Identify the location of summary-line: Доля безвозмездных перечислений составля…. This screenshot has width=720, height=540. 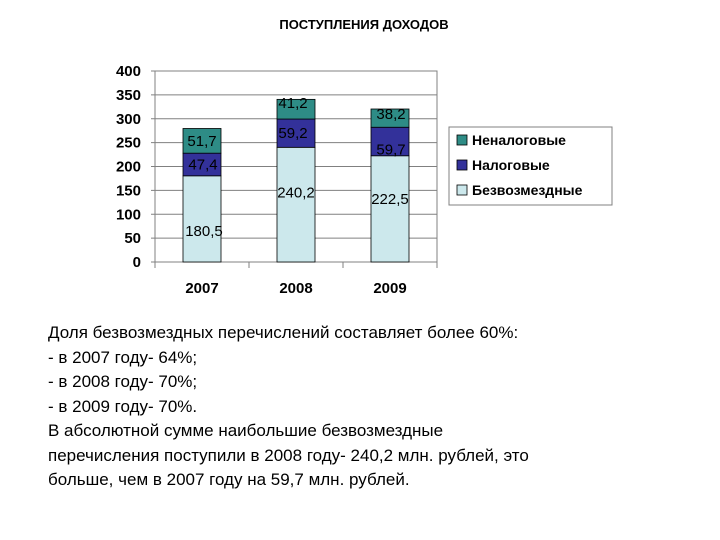
(283, 332).